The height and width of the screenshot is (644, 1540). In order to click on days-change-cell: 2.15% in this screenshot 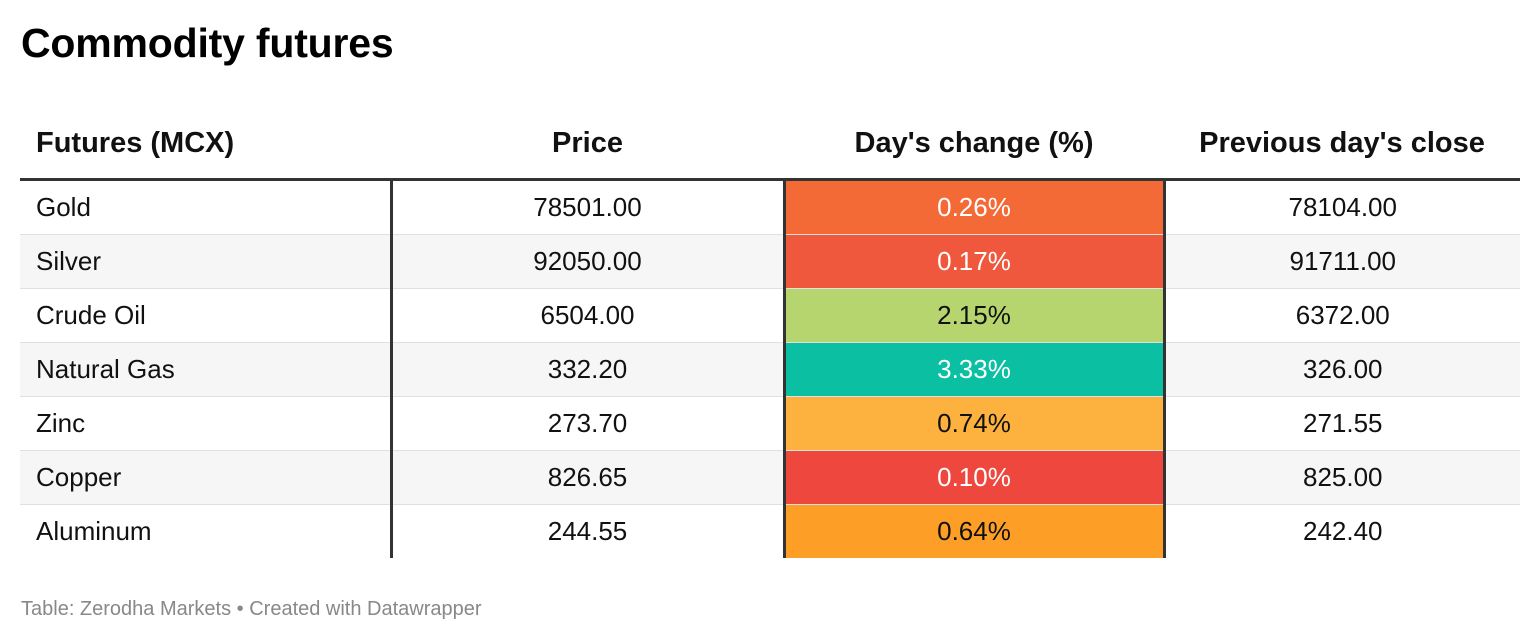, I will do `click(974, 315)`.